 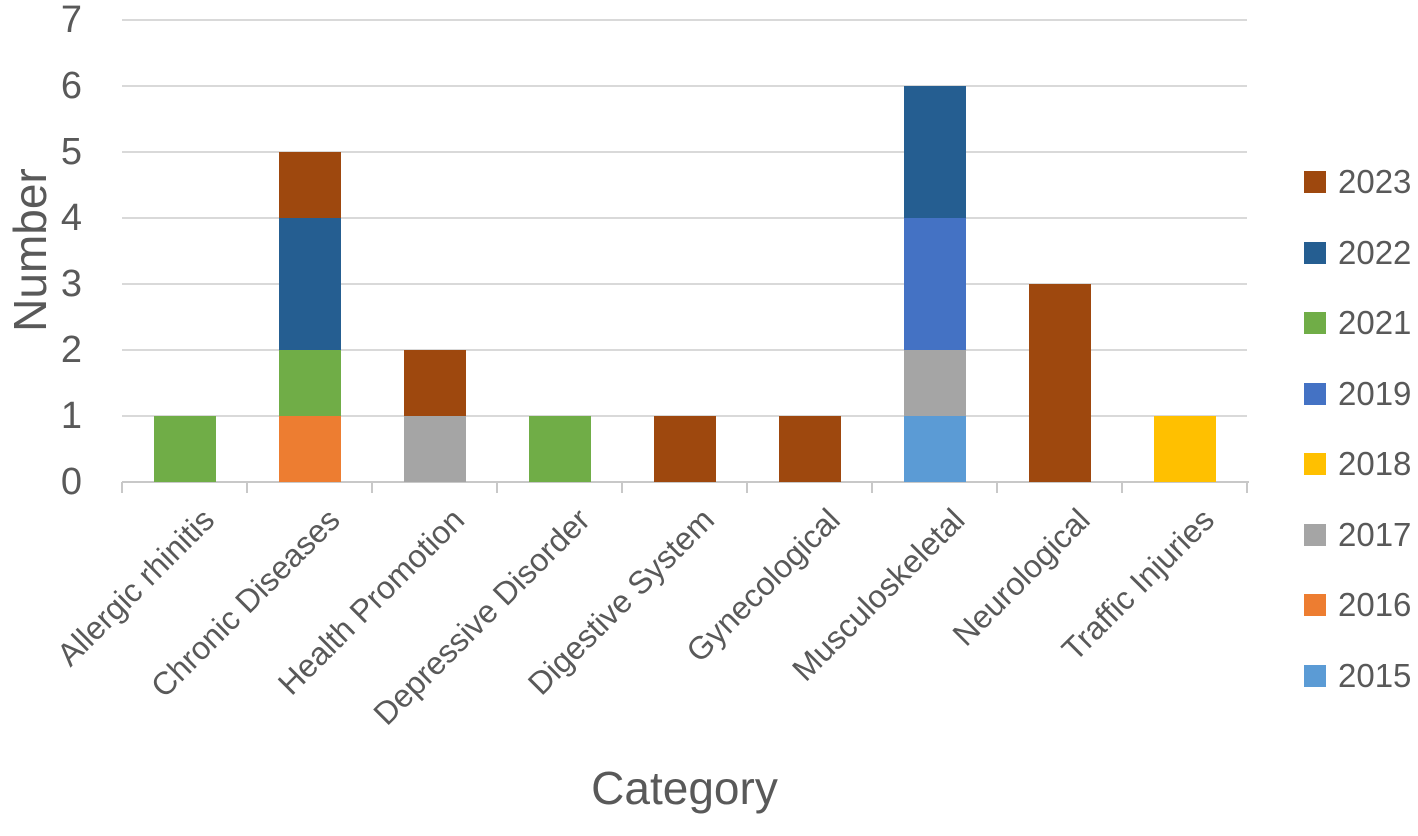 I want to click on legend-swatch-2017, so click(x=1315, y=534).